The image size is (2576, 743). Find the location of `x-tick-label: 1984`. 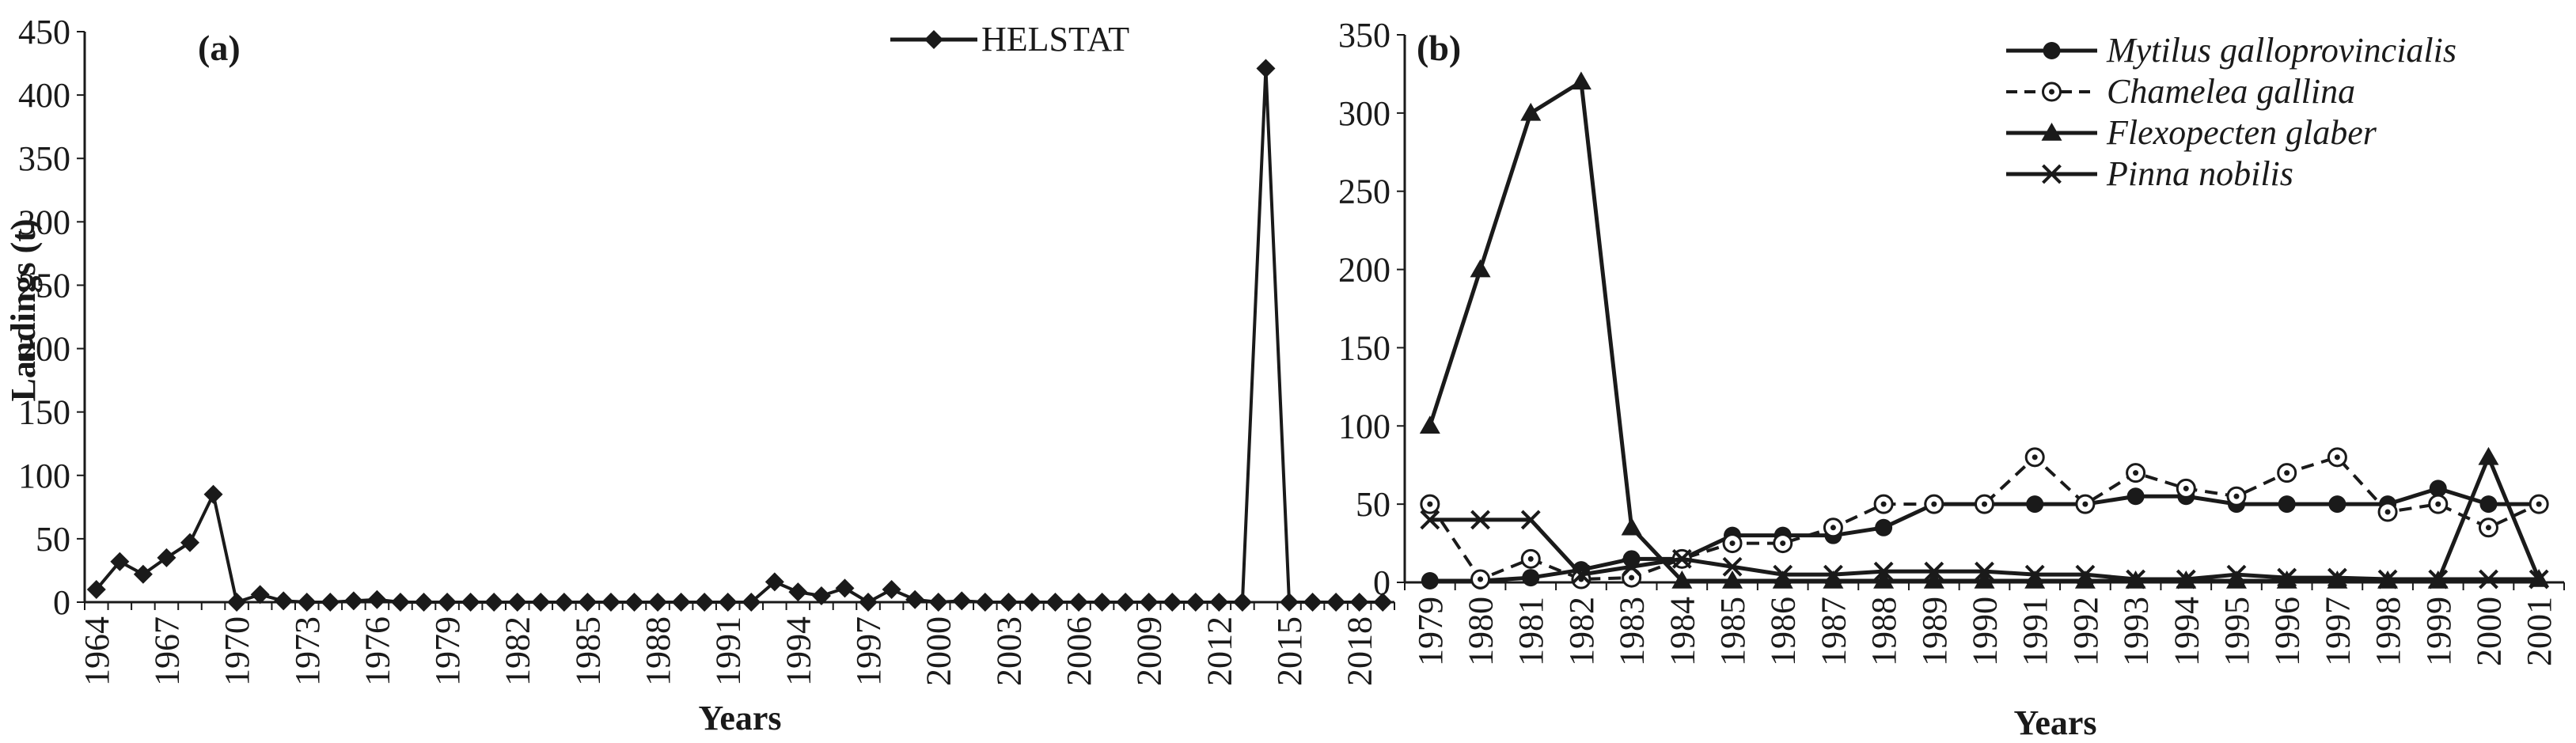

x-tick-label: 1984 is located at coordinates (1682, 631).